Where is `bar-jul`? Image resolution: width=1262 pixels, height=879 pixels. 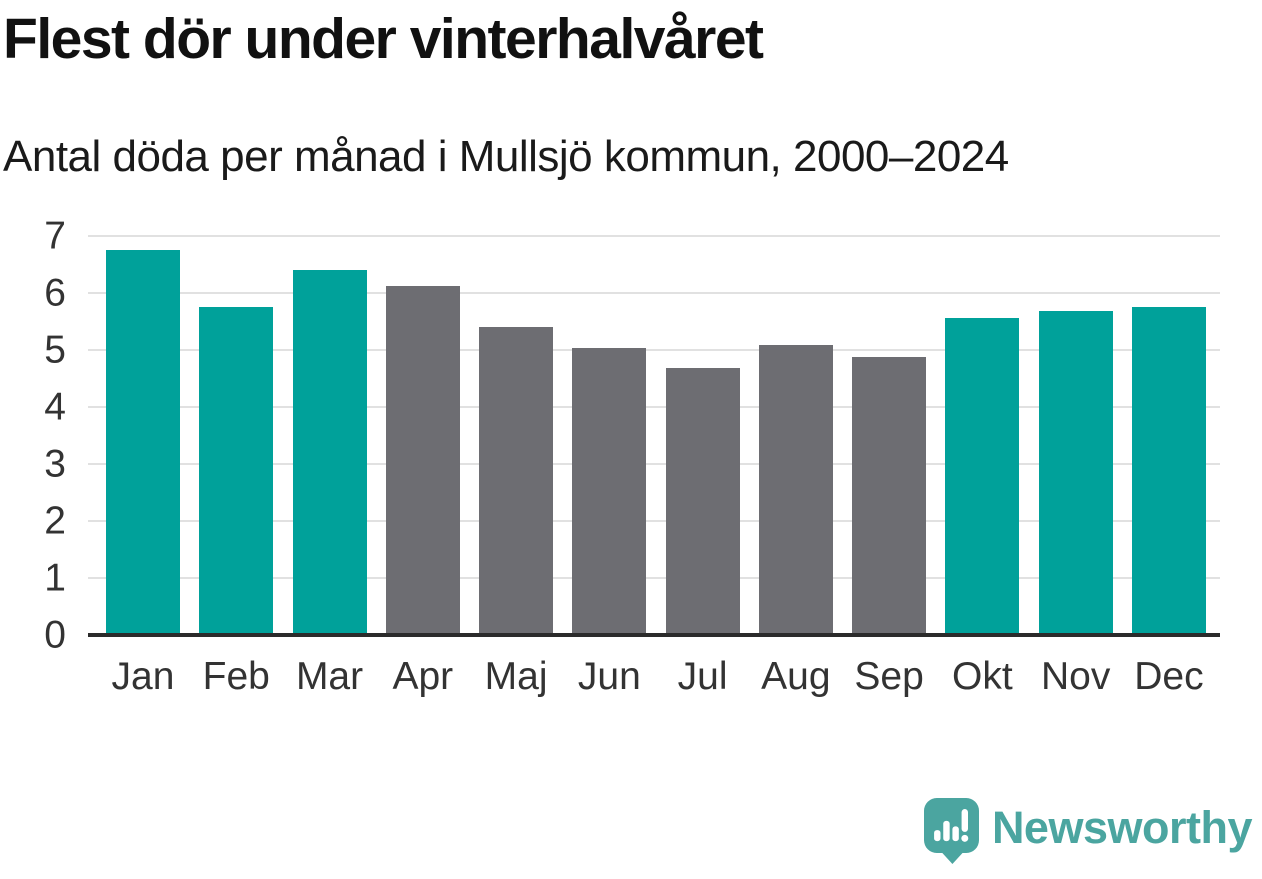 bar-jul is located at coordinates (702, 501).